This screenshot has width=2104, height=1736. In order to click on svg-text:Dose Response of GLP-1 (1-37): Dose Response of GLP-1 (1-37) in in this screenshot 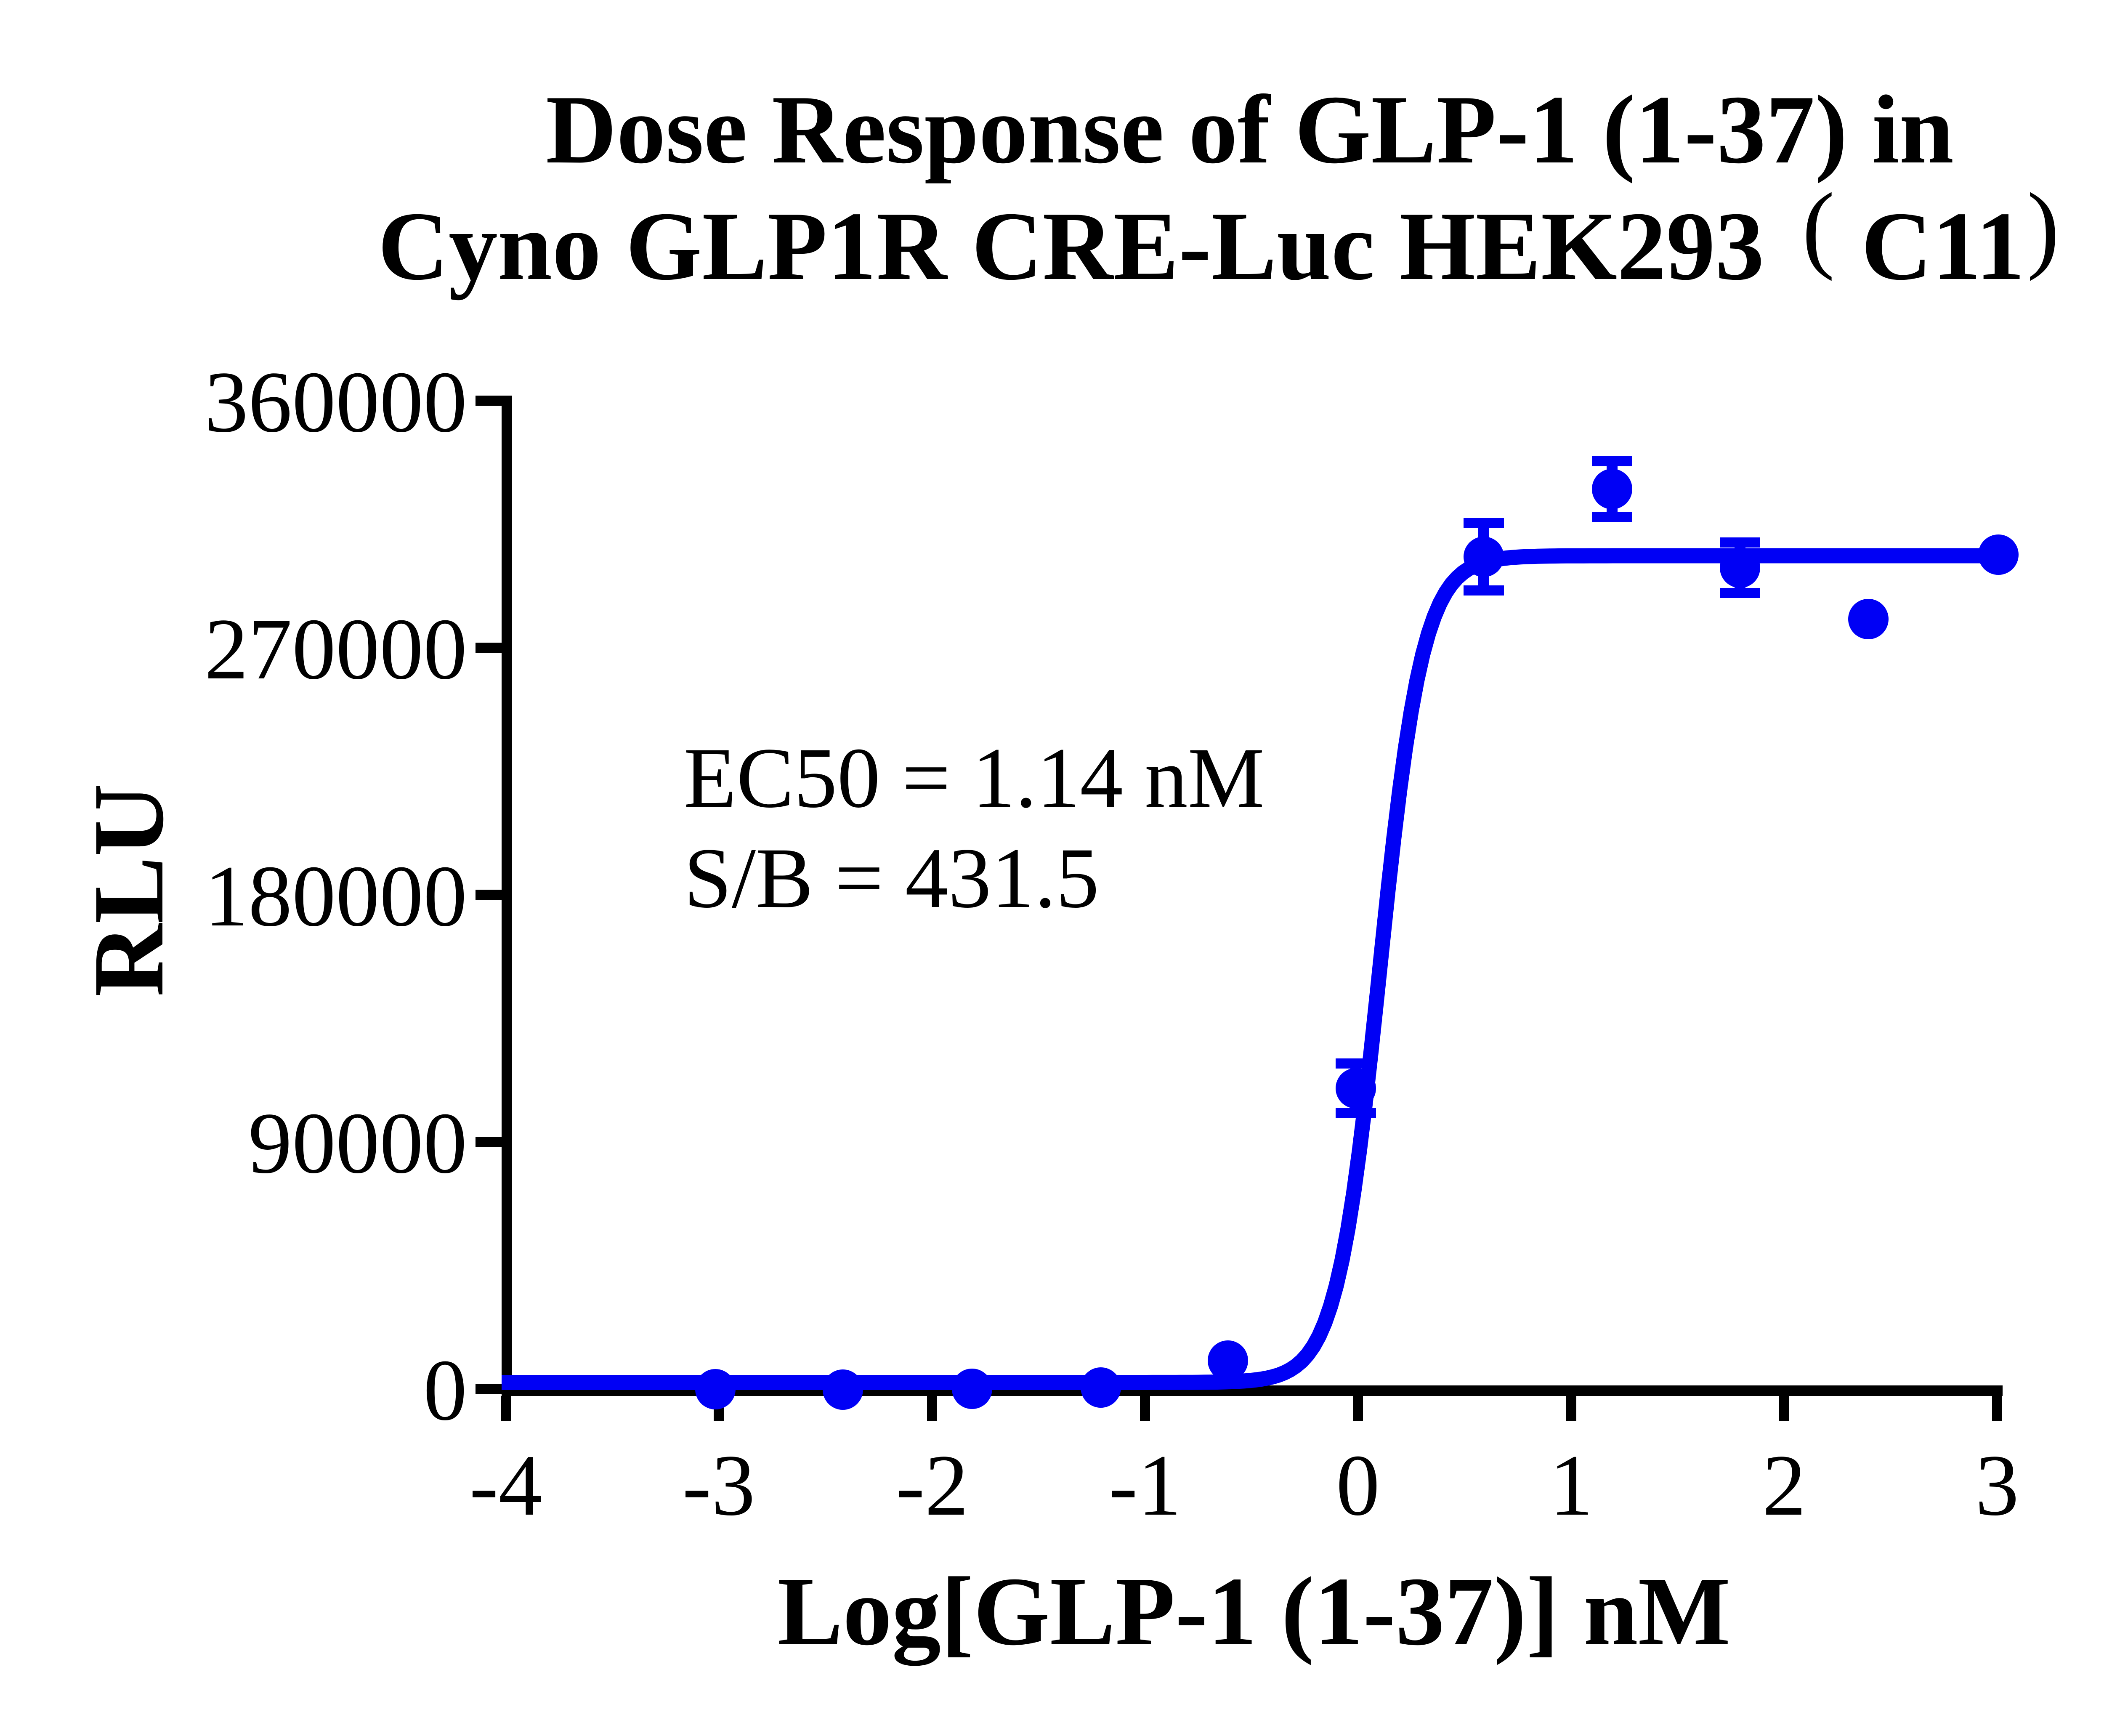, I will do `click(1250, 129)`.